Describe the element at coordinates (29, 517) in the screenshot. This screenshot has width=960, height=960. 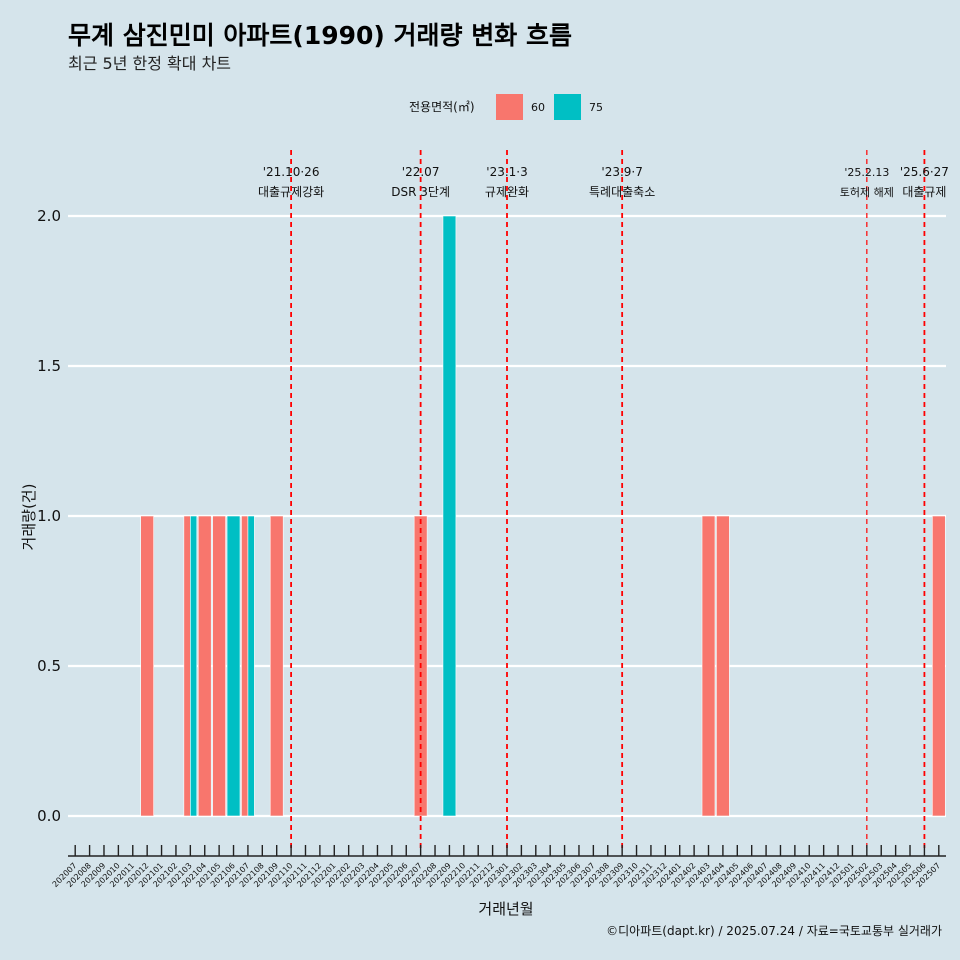
I see `y-axis-title: 거래량(건)` at that location.